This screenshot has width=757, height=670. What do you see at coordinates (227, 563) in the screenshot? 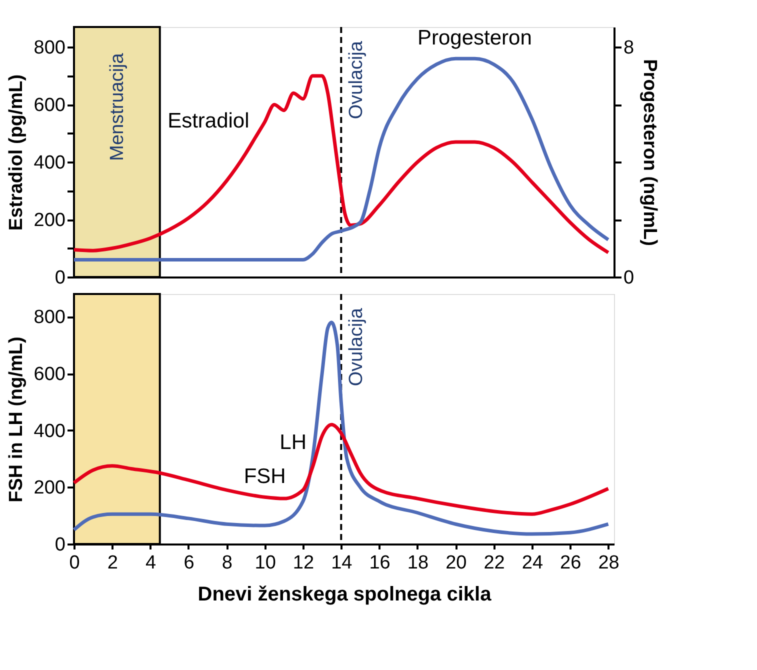
I see `x-tick-label: 8` at bounding box center [227, 563].